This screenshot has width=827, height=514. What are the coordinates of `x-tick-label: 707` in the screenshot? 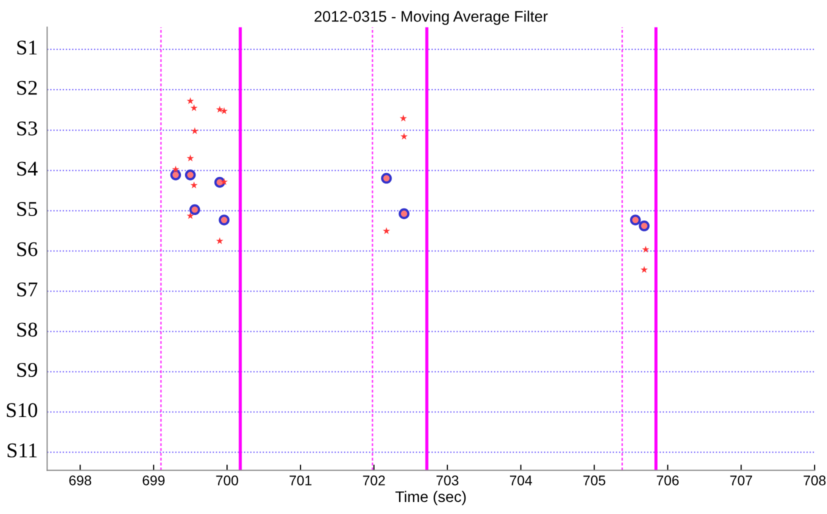 It's located at (741, 481).